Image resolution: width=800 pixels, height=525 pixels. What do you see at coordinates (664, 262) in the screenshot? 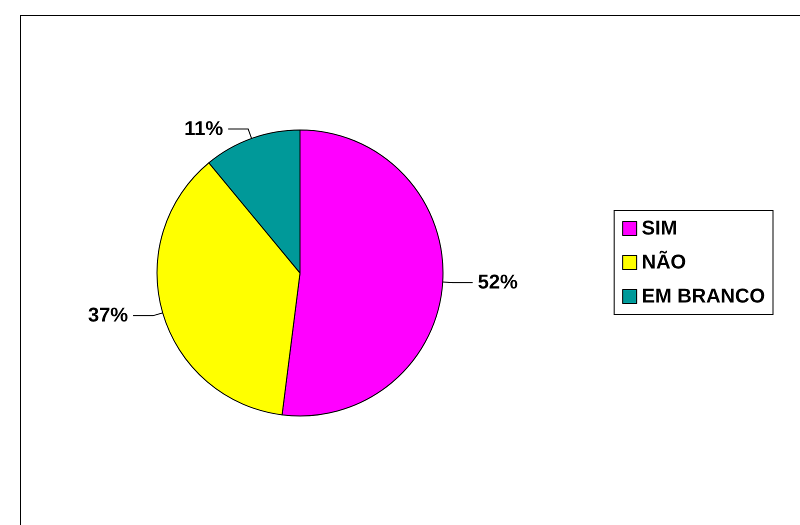
I see `legend-label: NÃO` at bounding box center [664, 262].